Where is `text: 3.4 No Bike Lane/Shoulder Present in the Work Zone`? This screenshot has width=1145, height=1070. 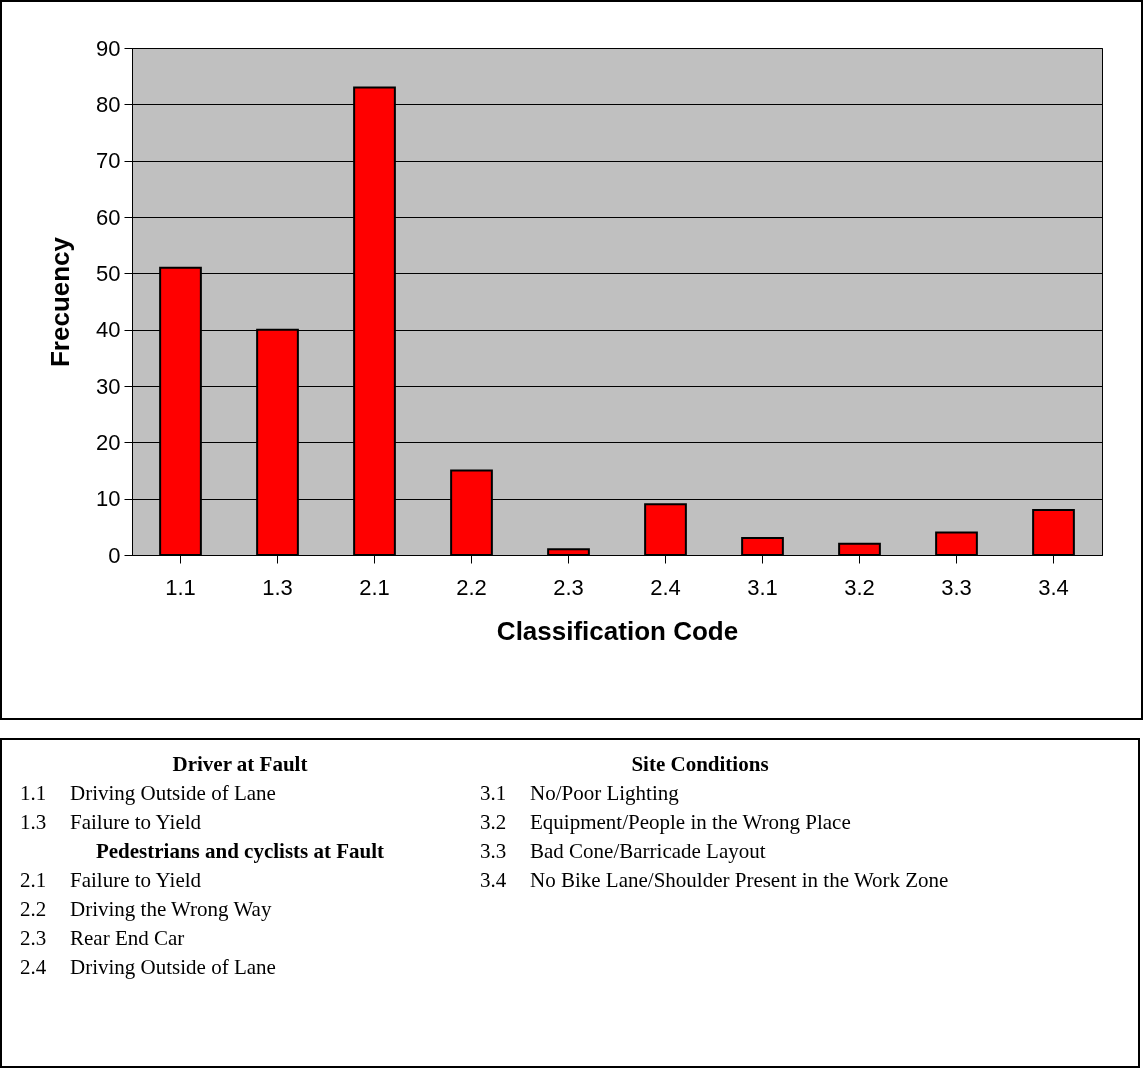
text: 3.4 No Bike Lane/Shoulder Present in the Work Zone is located at coordinates (714, 880).